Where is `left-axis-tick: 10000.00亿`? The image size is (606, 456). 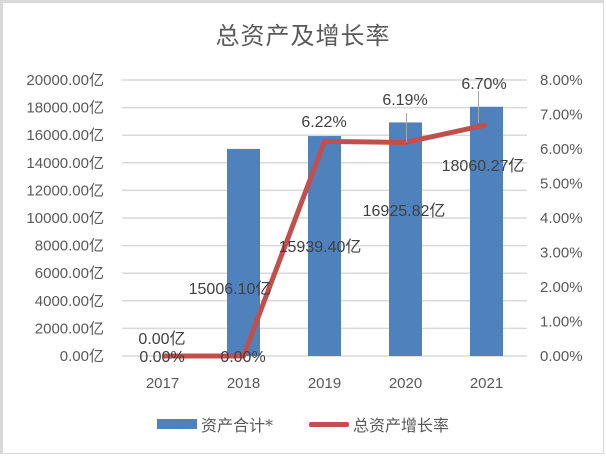 left-axis-tick: 10000.00亿 is located at coordinates (65, 218).